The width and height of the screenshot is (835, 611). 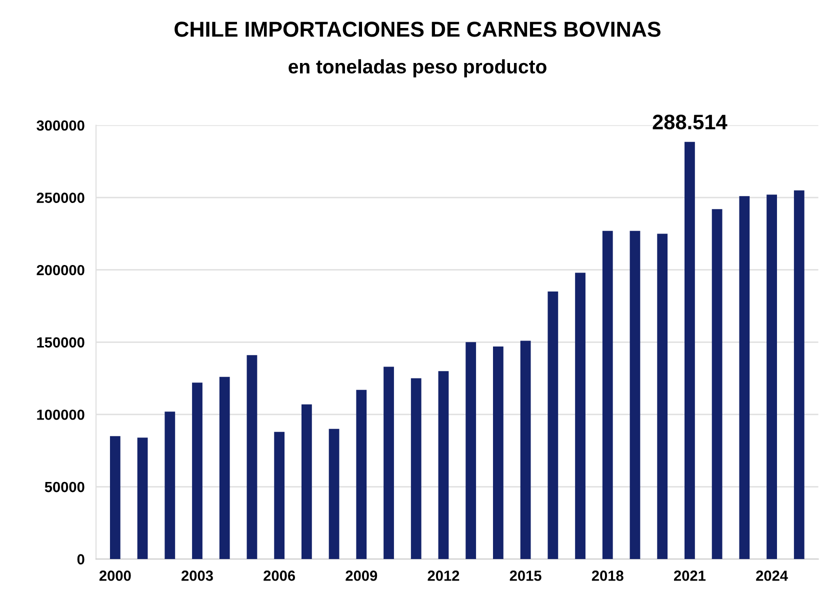 What do you see at coordinates (280, 575) in the screenshot?
I see `x-tick-label: 2006` at bounding box center [280, 575].